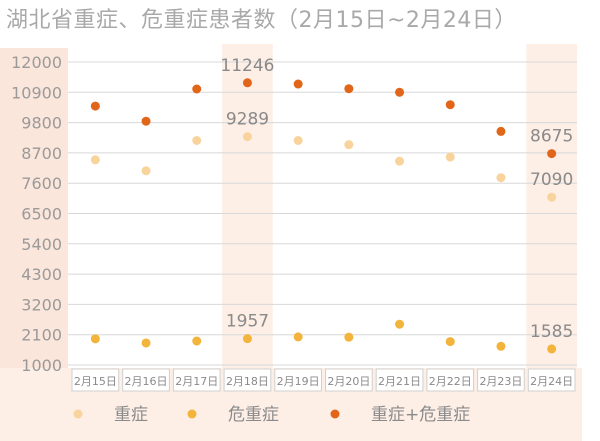 This screenshot has height=441, width=600. What do you see at coordinates (41, 335) in the screenshot?
I see `y-tick-label: 2100` at bounding box center [41, 335].